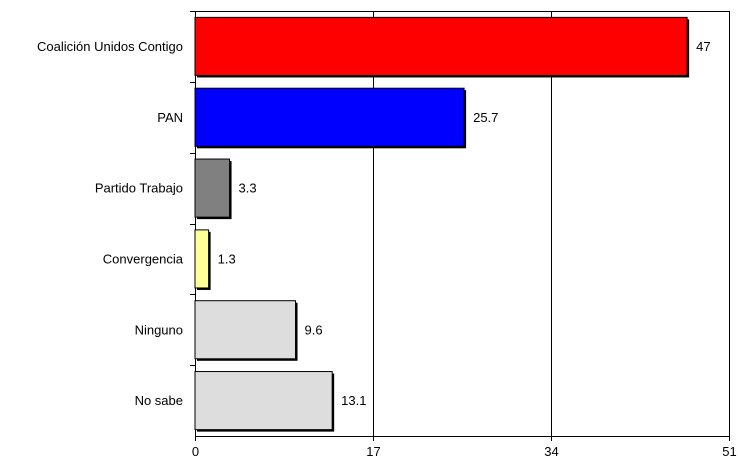  I want to click on x-tick-label-3: 51, so click(729, 451).